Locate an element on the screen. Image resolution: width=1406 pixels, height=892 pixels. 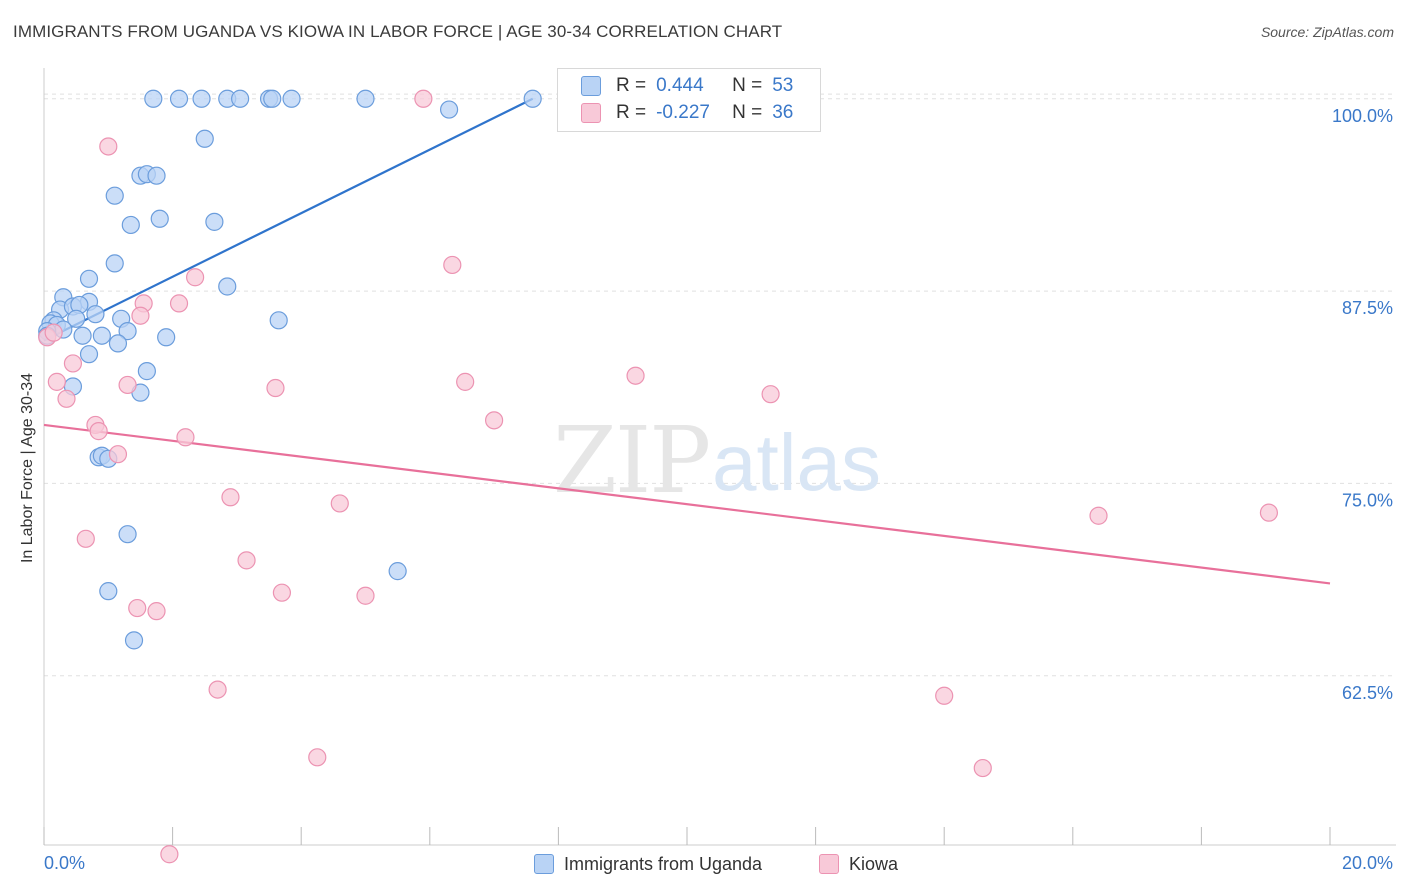
y-tick-label: 87.5% is located at coordinates (1367, 308).